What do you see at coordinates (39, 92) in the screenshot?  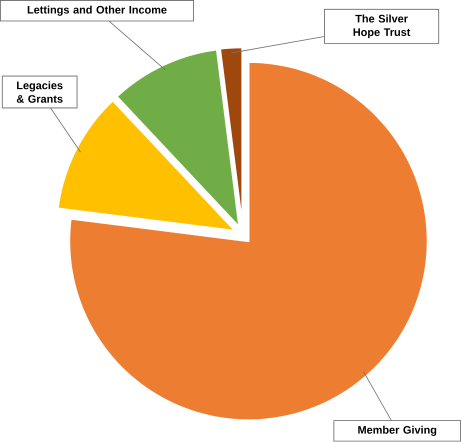 I see `slice-label: Legacies & Grants` at bounding box center [39, 92].